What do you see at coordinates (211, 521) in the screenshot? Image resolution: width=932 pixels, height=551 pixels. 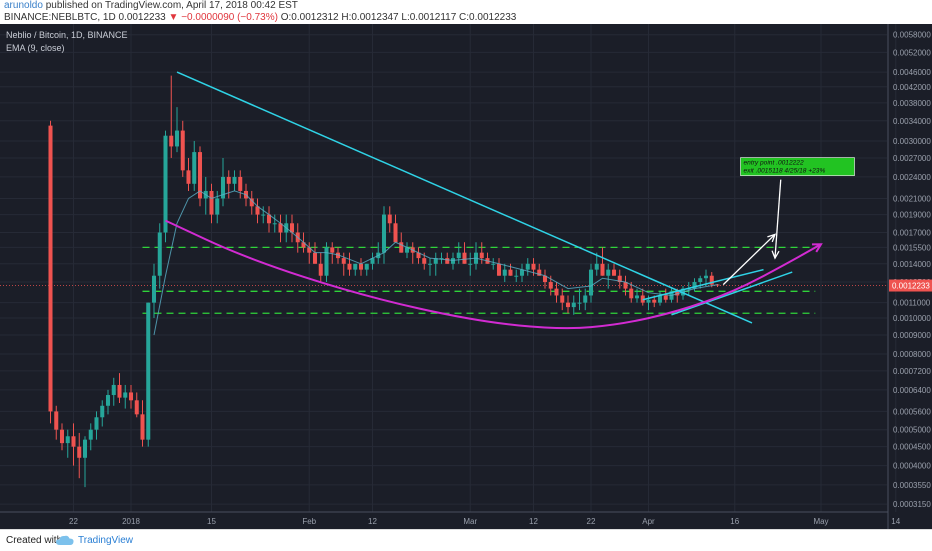 I see `x-tick-label: 15` at bounding box center [211, 521].